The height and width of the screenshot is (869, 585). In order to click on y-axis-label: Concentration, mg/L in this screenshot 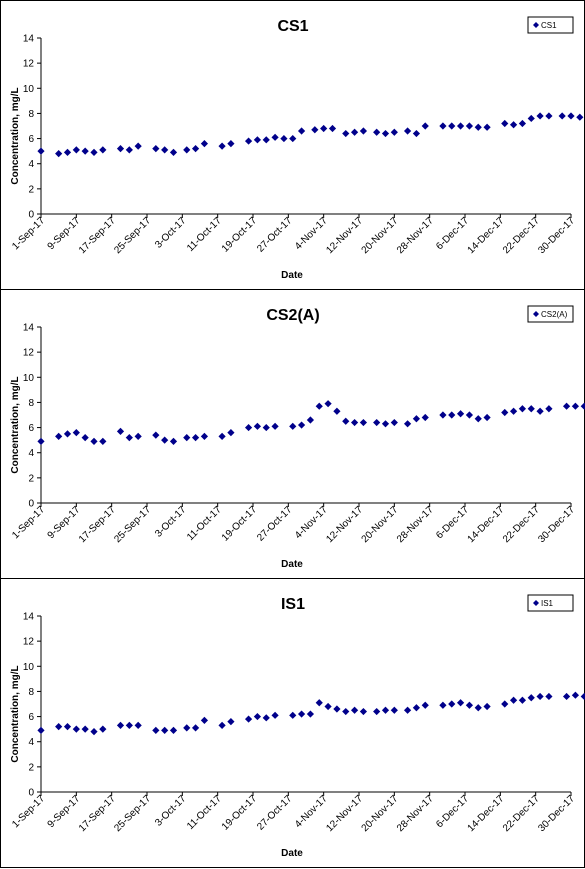, I will do `click(15, 424)`.